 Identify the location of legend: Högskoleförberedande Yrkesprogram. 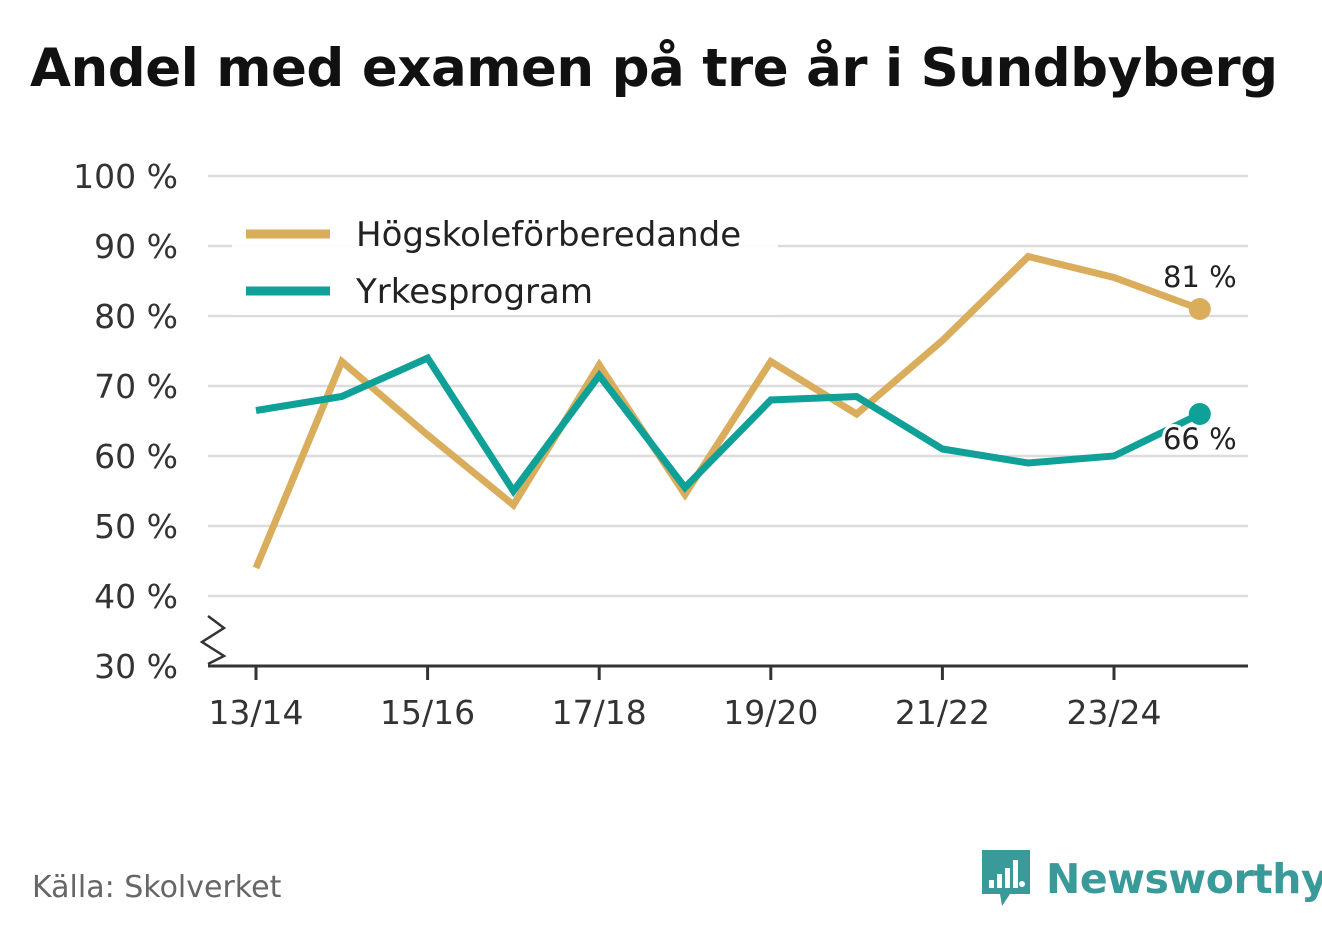
(505, 260).